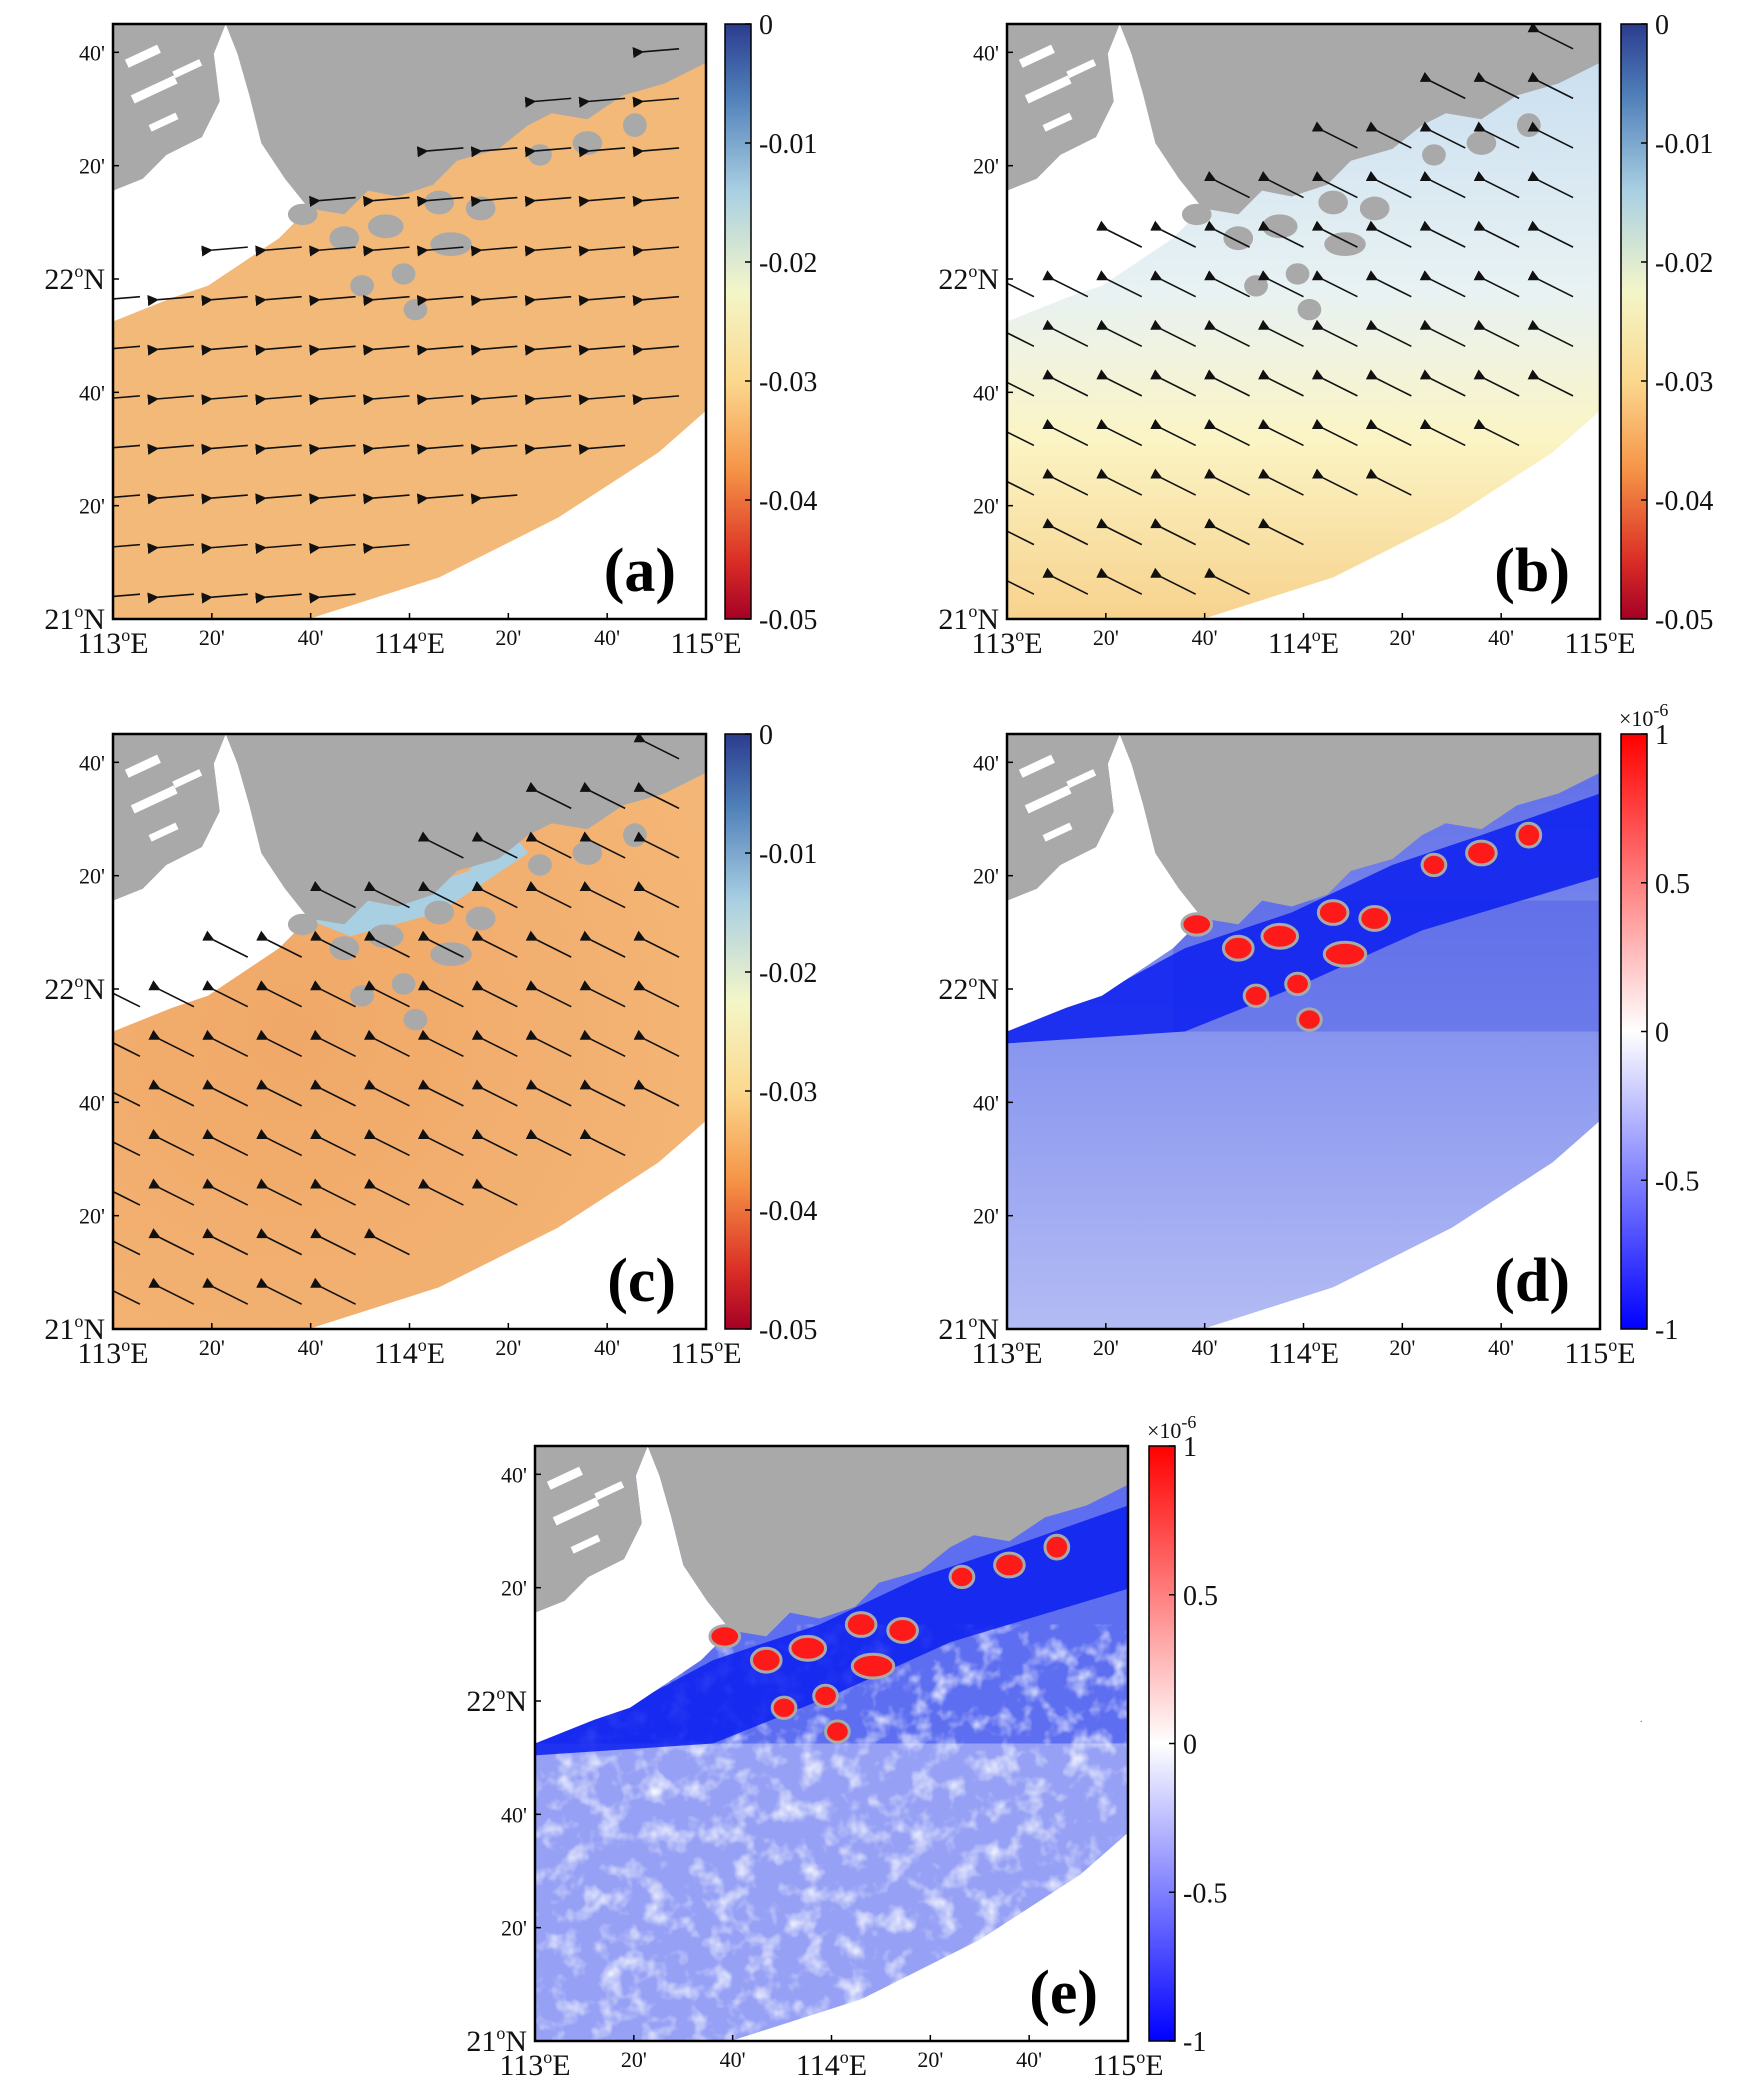  What do you see at coordinates (788, 501) in the screenshot?
I see `colorbar-label: -0.04` at bounding box center [788, 501].